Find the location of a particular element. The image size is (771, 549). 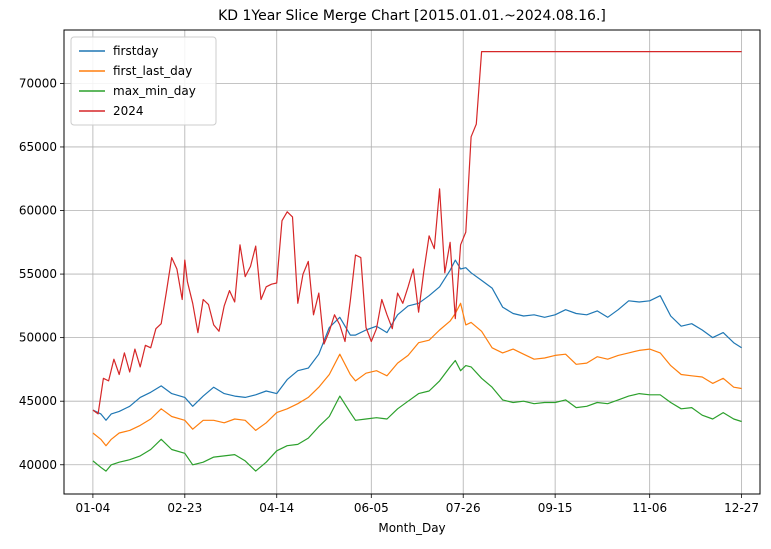

x-tick-label: 07-26 is located at coordinates (463, 508).